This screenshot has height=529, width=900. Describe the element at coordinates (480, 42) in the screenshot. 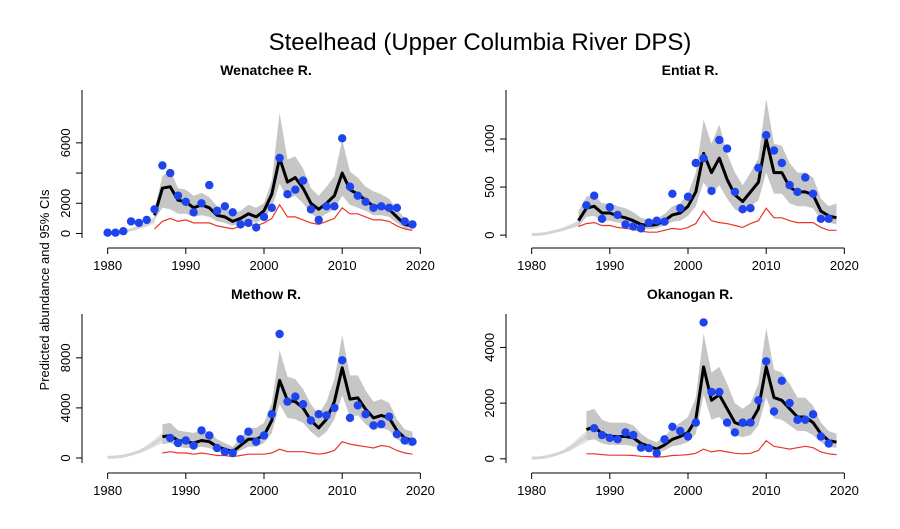

I see `figure-title: Steelhead (Upper Columbia River DPS)` at that location.